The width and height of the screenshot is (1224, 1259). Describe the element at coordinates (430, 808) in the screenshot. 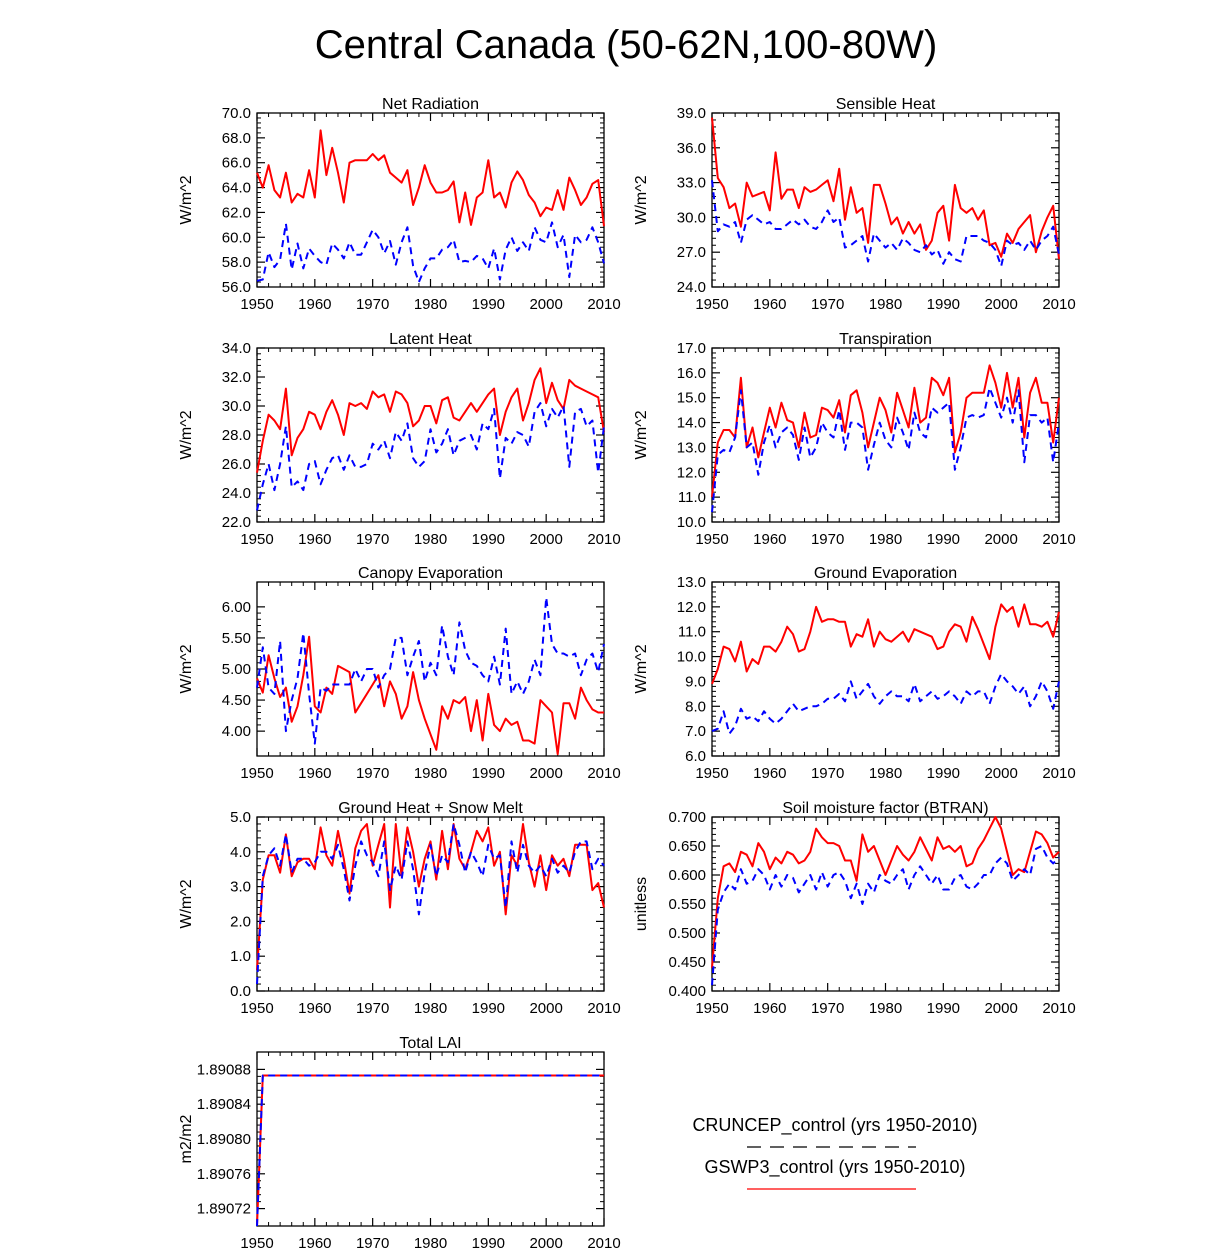

I see `panel-title: Ground Heat + Snow Melt` at that location.